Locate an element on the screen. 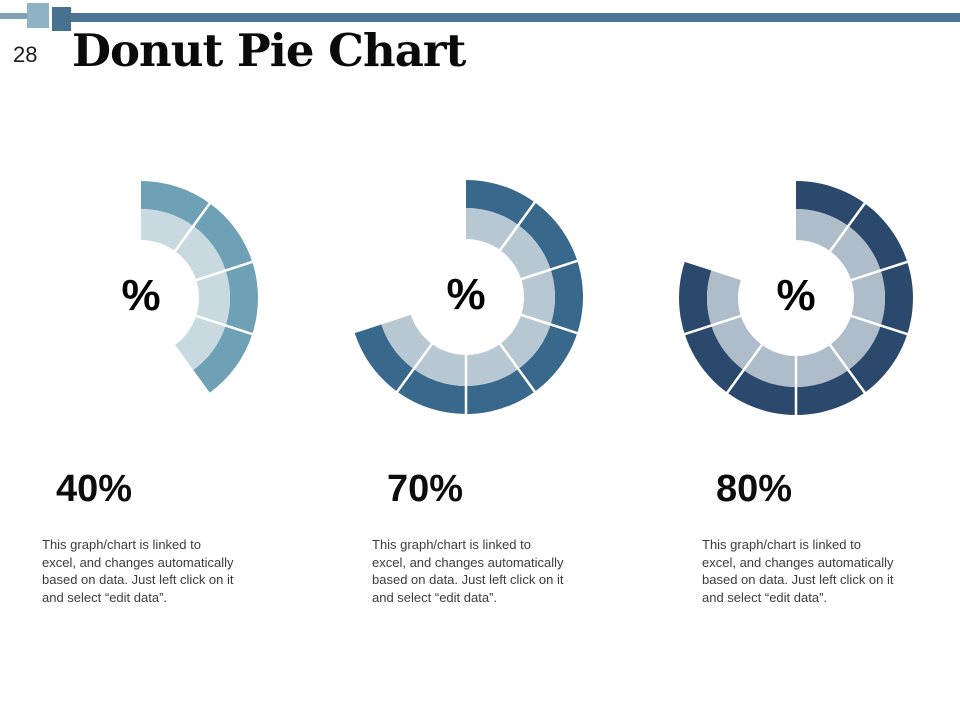 This screenshot has width=960, height=720. donut-value-label-40: 40% is located at coordinates (94, 489).